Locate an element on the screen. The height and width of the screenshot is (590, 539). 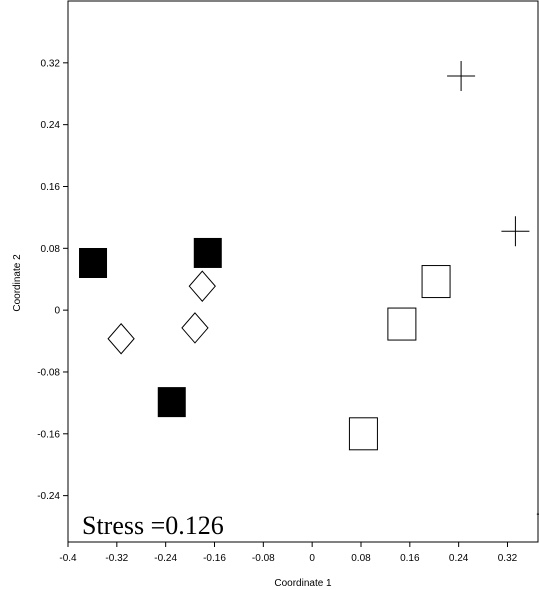
x-tick-label: 0.08 is located at coordinates (361, 558).